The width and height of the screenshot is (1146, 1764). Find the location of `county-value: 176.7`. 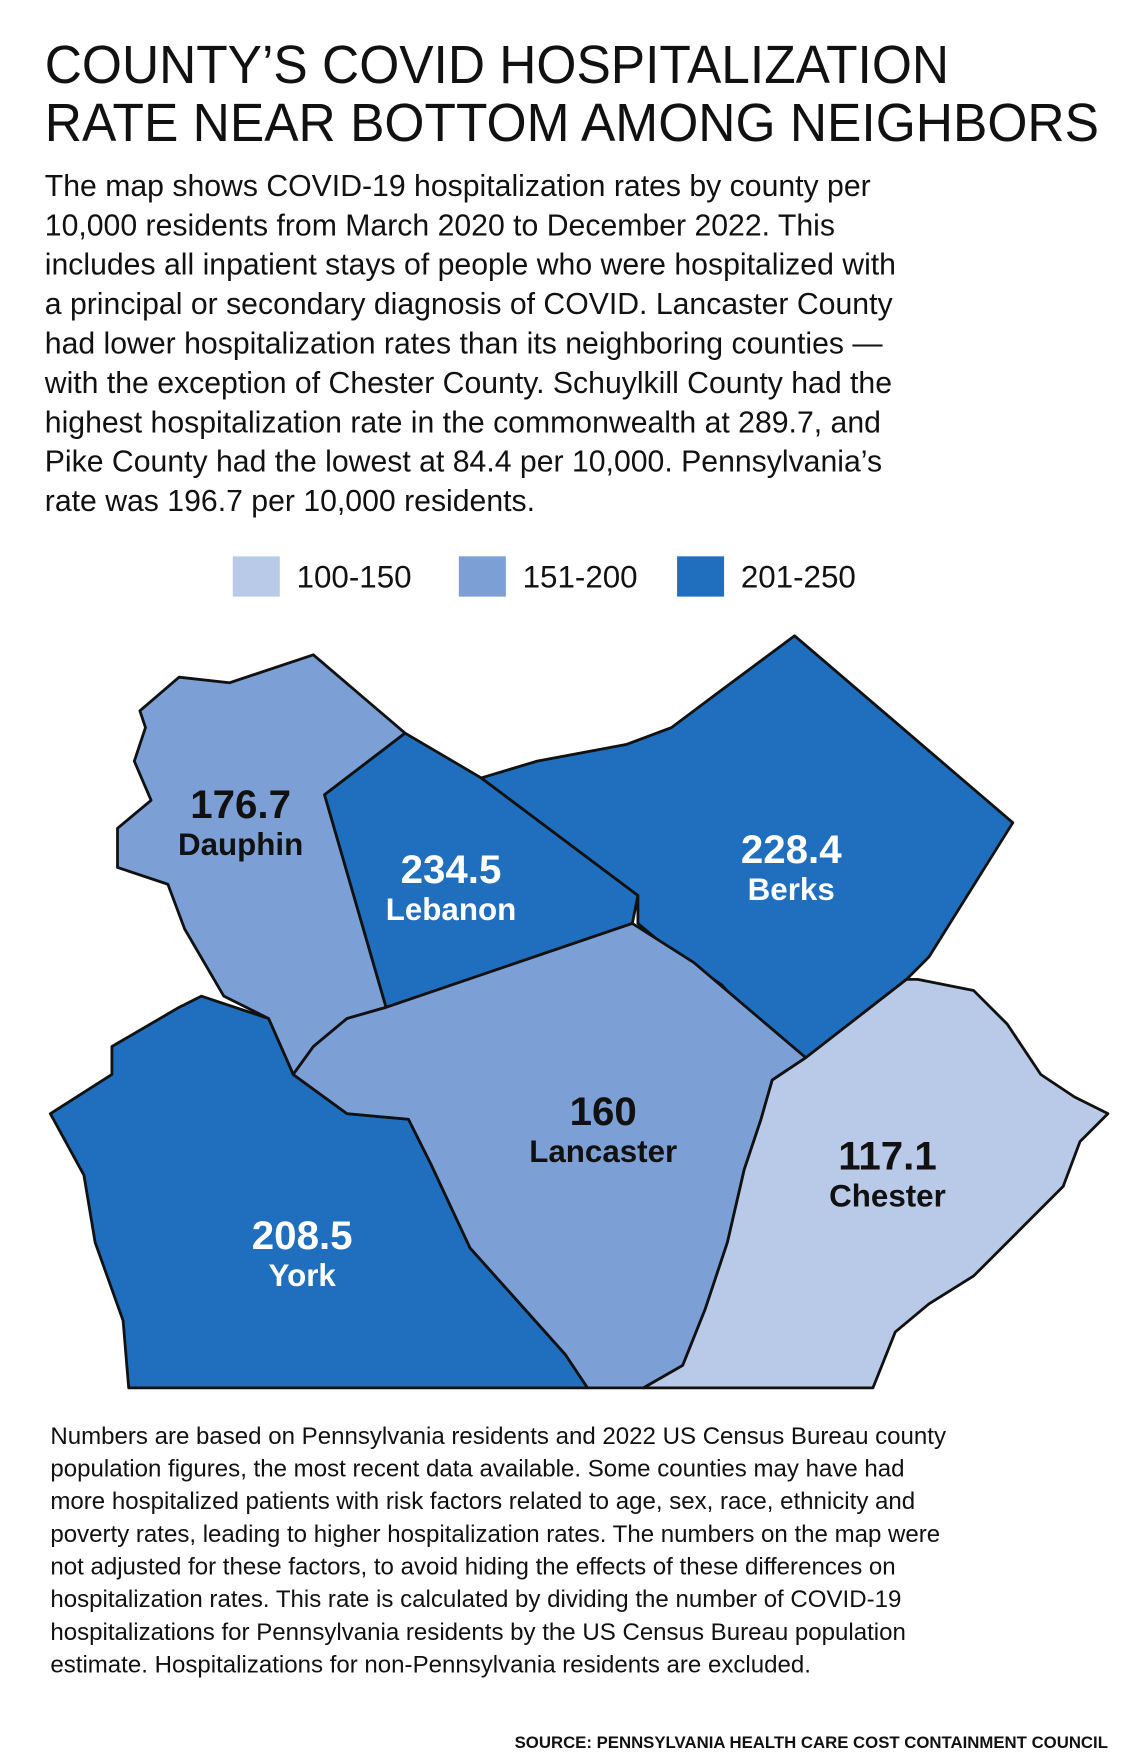

county-value: 176.7 is located at coordinates (240, 804).